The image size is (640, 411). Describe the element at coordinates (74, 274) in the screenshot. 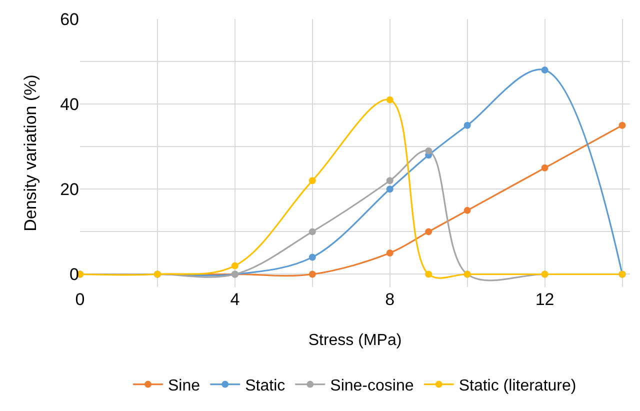

I see `y-tick-label: 0` at that location.